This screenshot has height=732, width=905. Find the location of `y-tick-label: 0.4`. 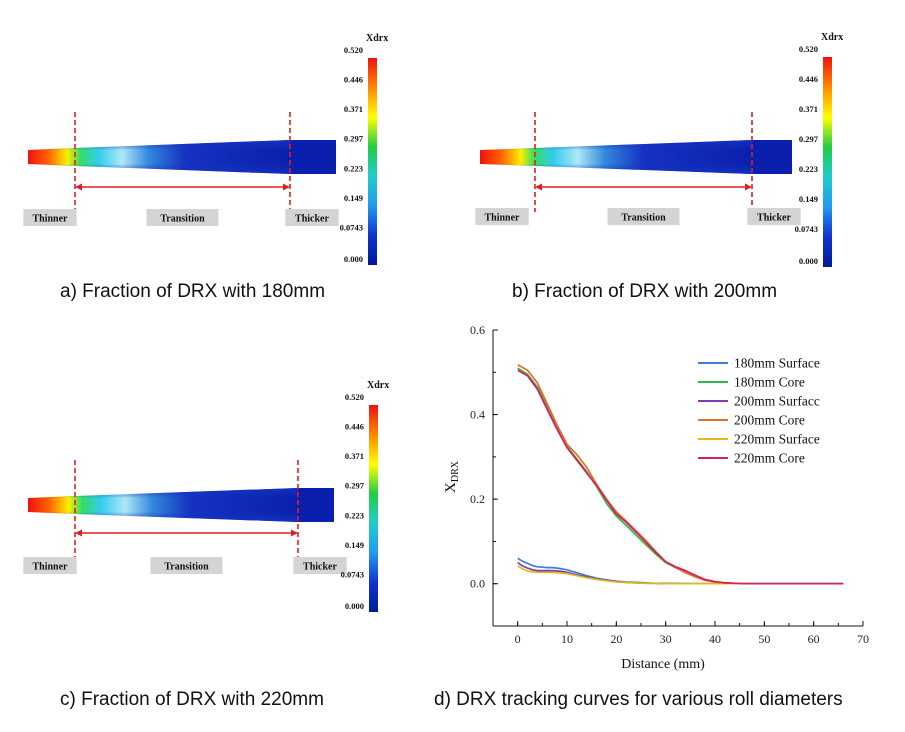

y-tick-label: 0.4 is located at coordinates (477, 415).